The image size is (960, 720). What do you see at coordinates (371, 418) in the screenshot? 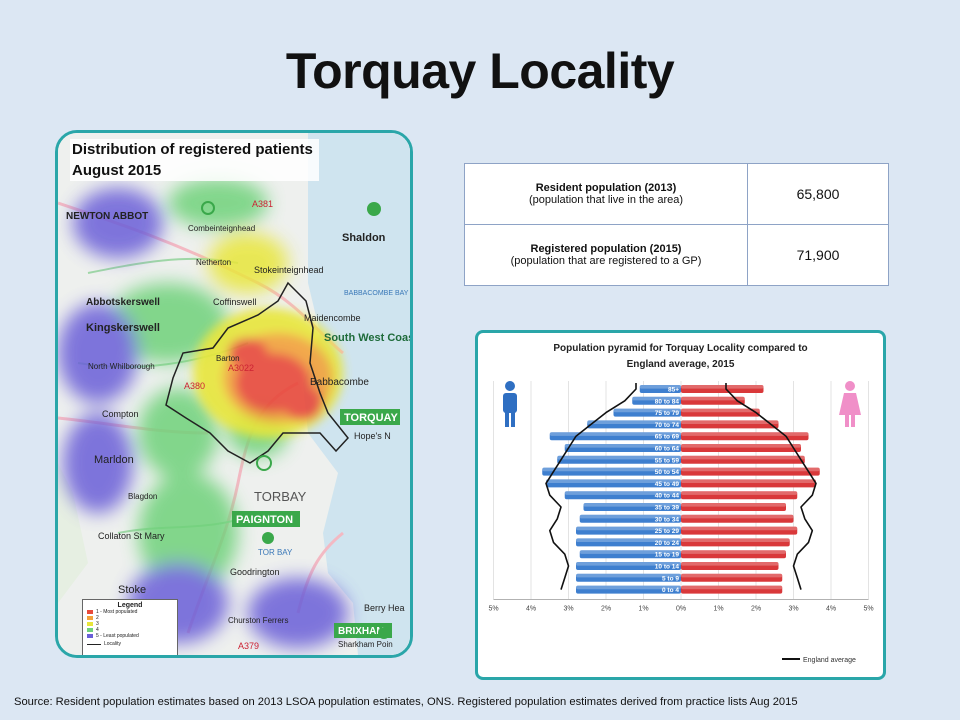
I see `map-label: TORQUAY` at bounding box center [371, 418].